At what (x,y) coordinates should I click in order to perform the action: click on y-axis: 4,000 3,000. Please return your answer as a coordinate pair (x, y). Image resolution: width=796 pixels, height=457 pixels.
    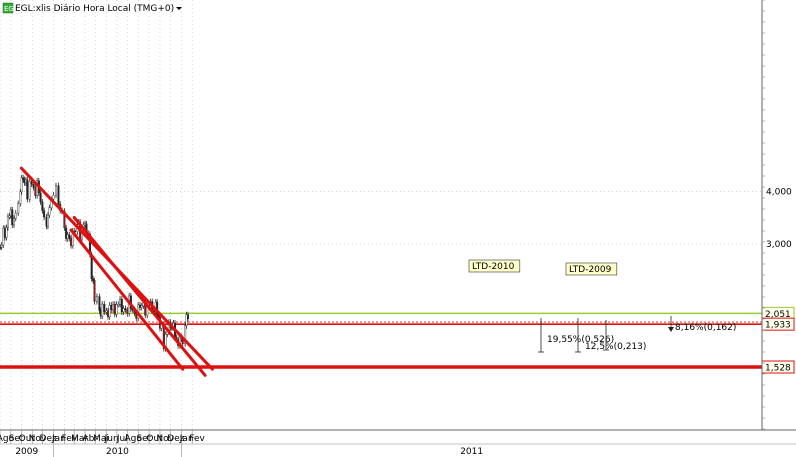
    Looking at the image, I should click on (776, 215).